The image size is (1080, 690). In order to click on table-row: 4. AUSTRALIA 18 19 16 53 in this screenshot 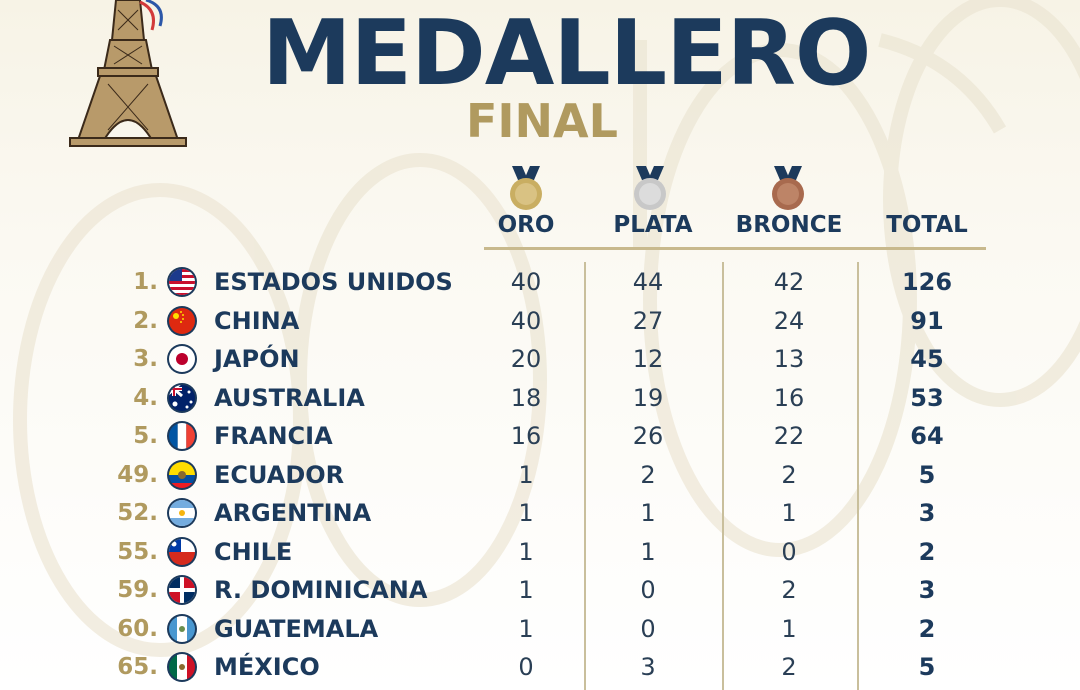, I will do `click(540, 398)`.